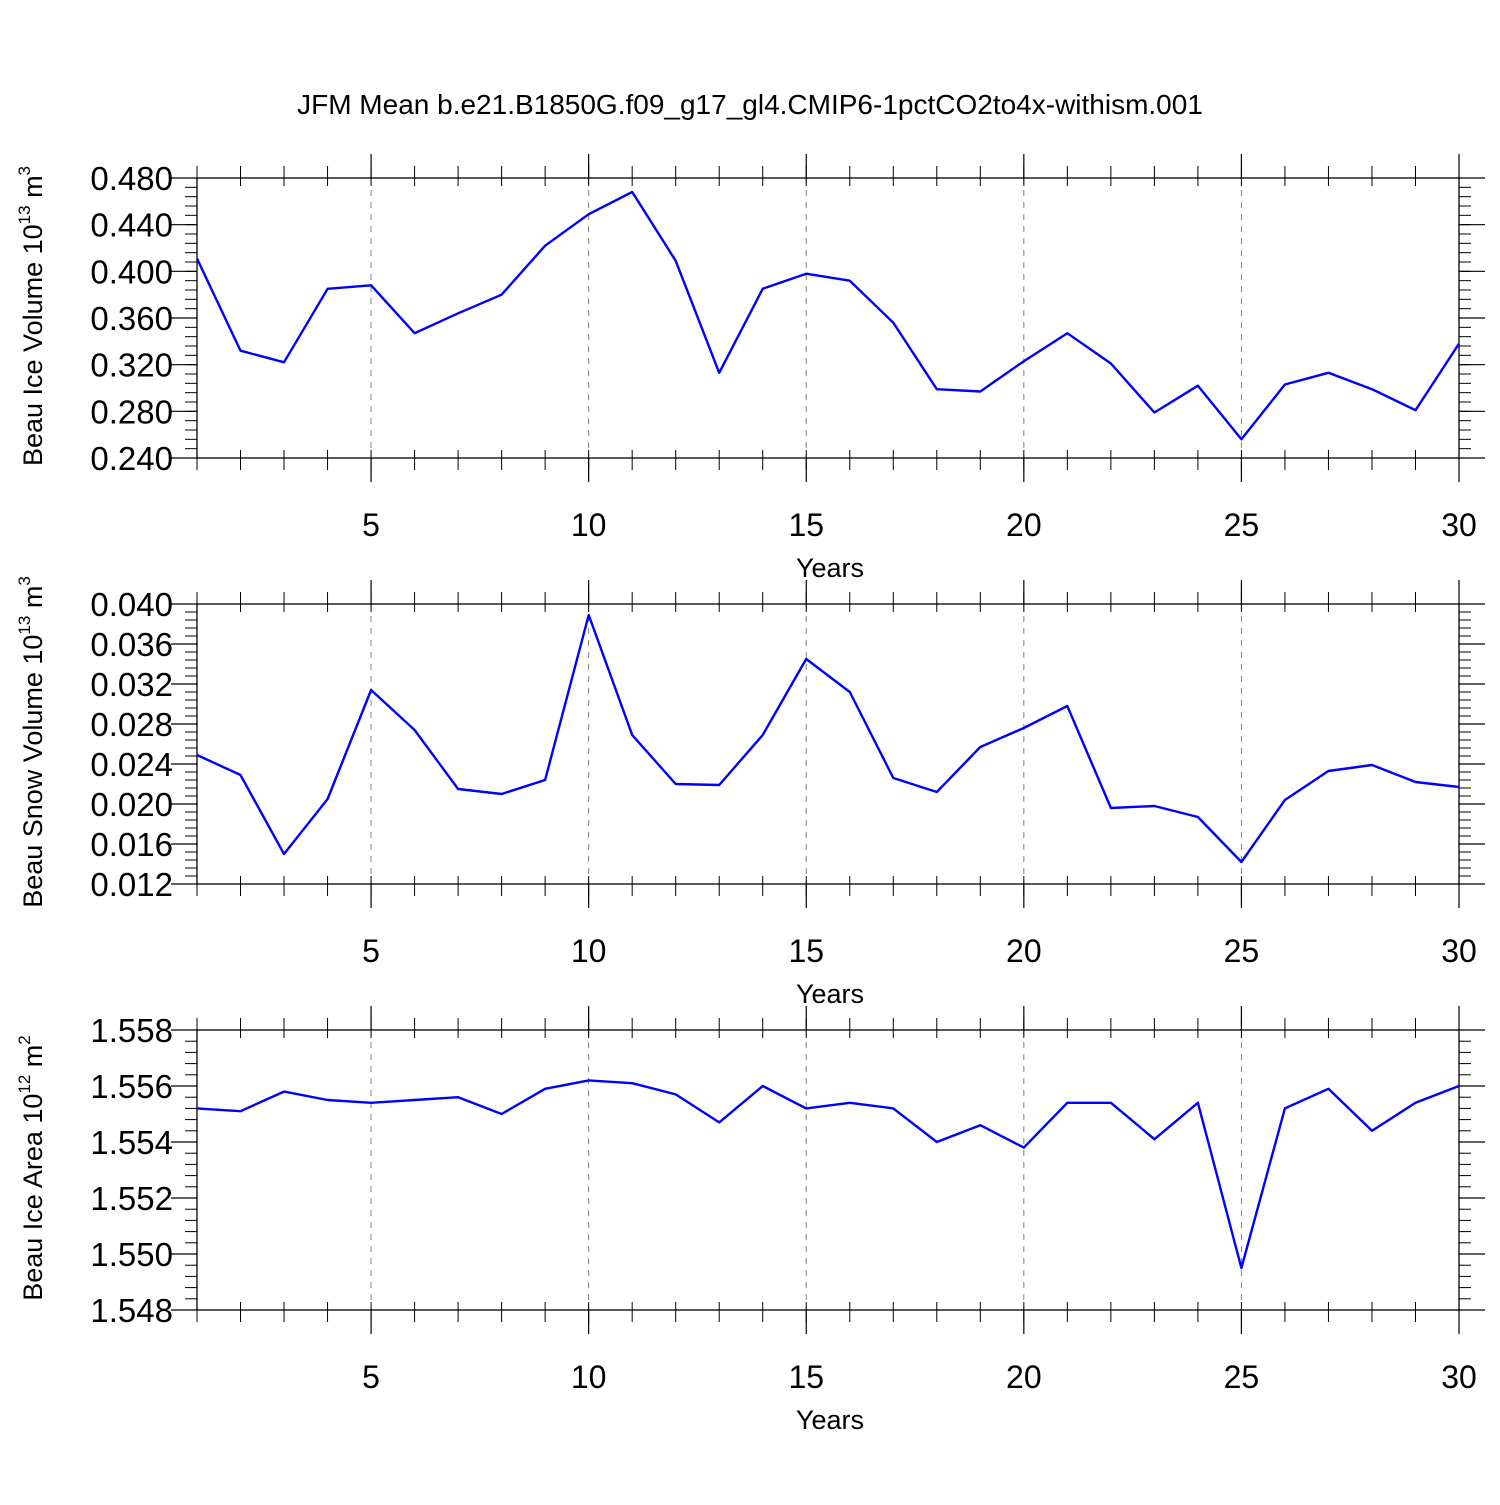  What do you see at coordinates (131, 178) in the screenshot?
I see `y-tick-label: 0.480` at bounding box center [131, 178].